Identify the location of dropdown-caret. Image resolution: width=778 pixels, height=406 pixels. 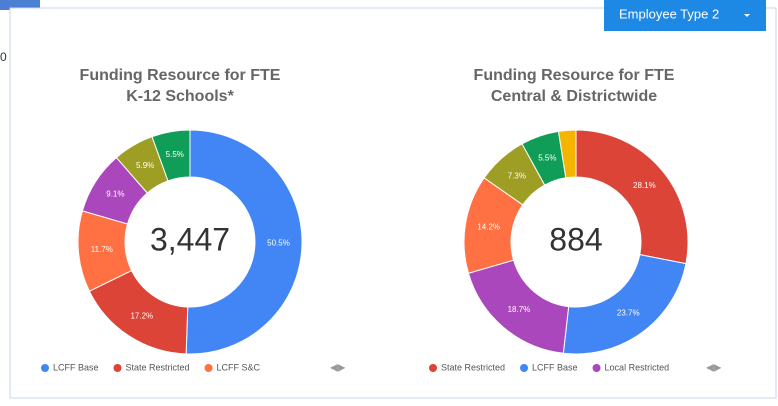
(747, 15).